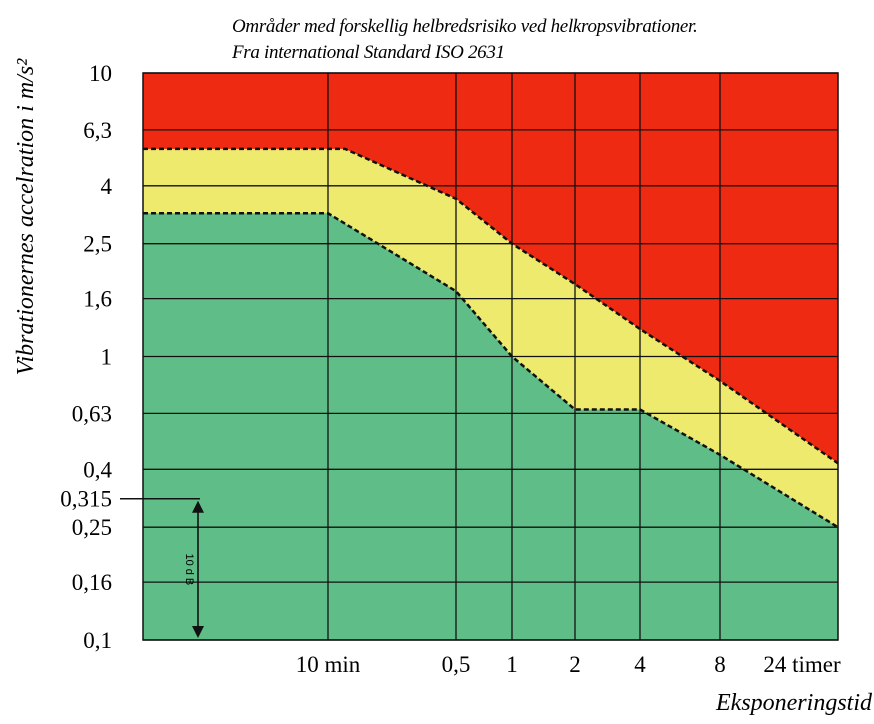  I want to click on x-axis-label: Eksponeringstid, so click(794, 703).